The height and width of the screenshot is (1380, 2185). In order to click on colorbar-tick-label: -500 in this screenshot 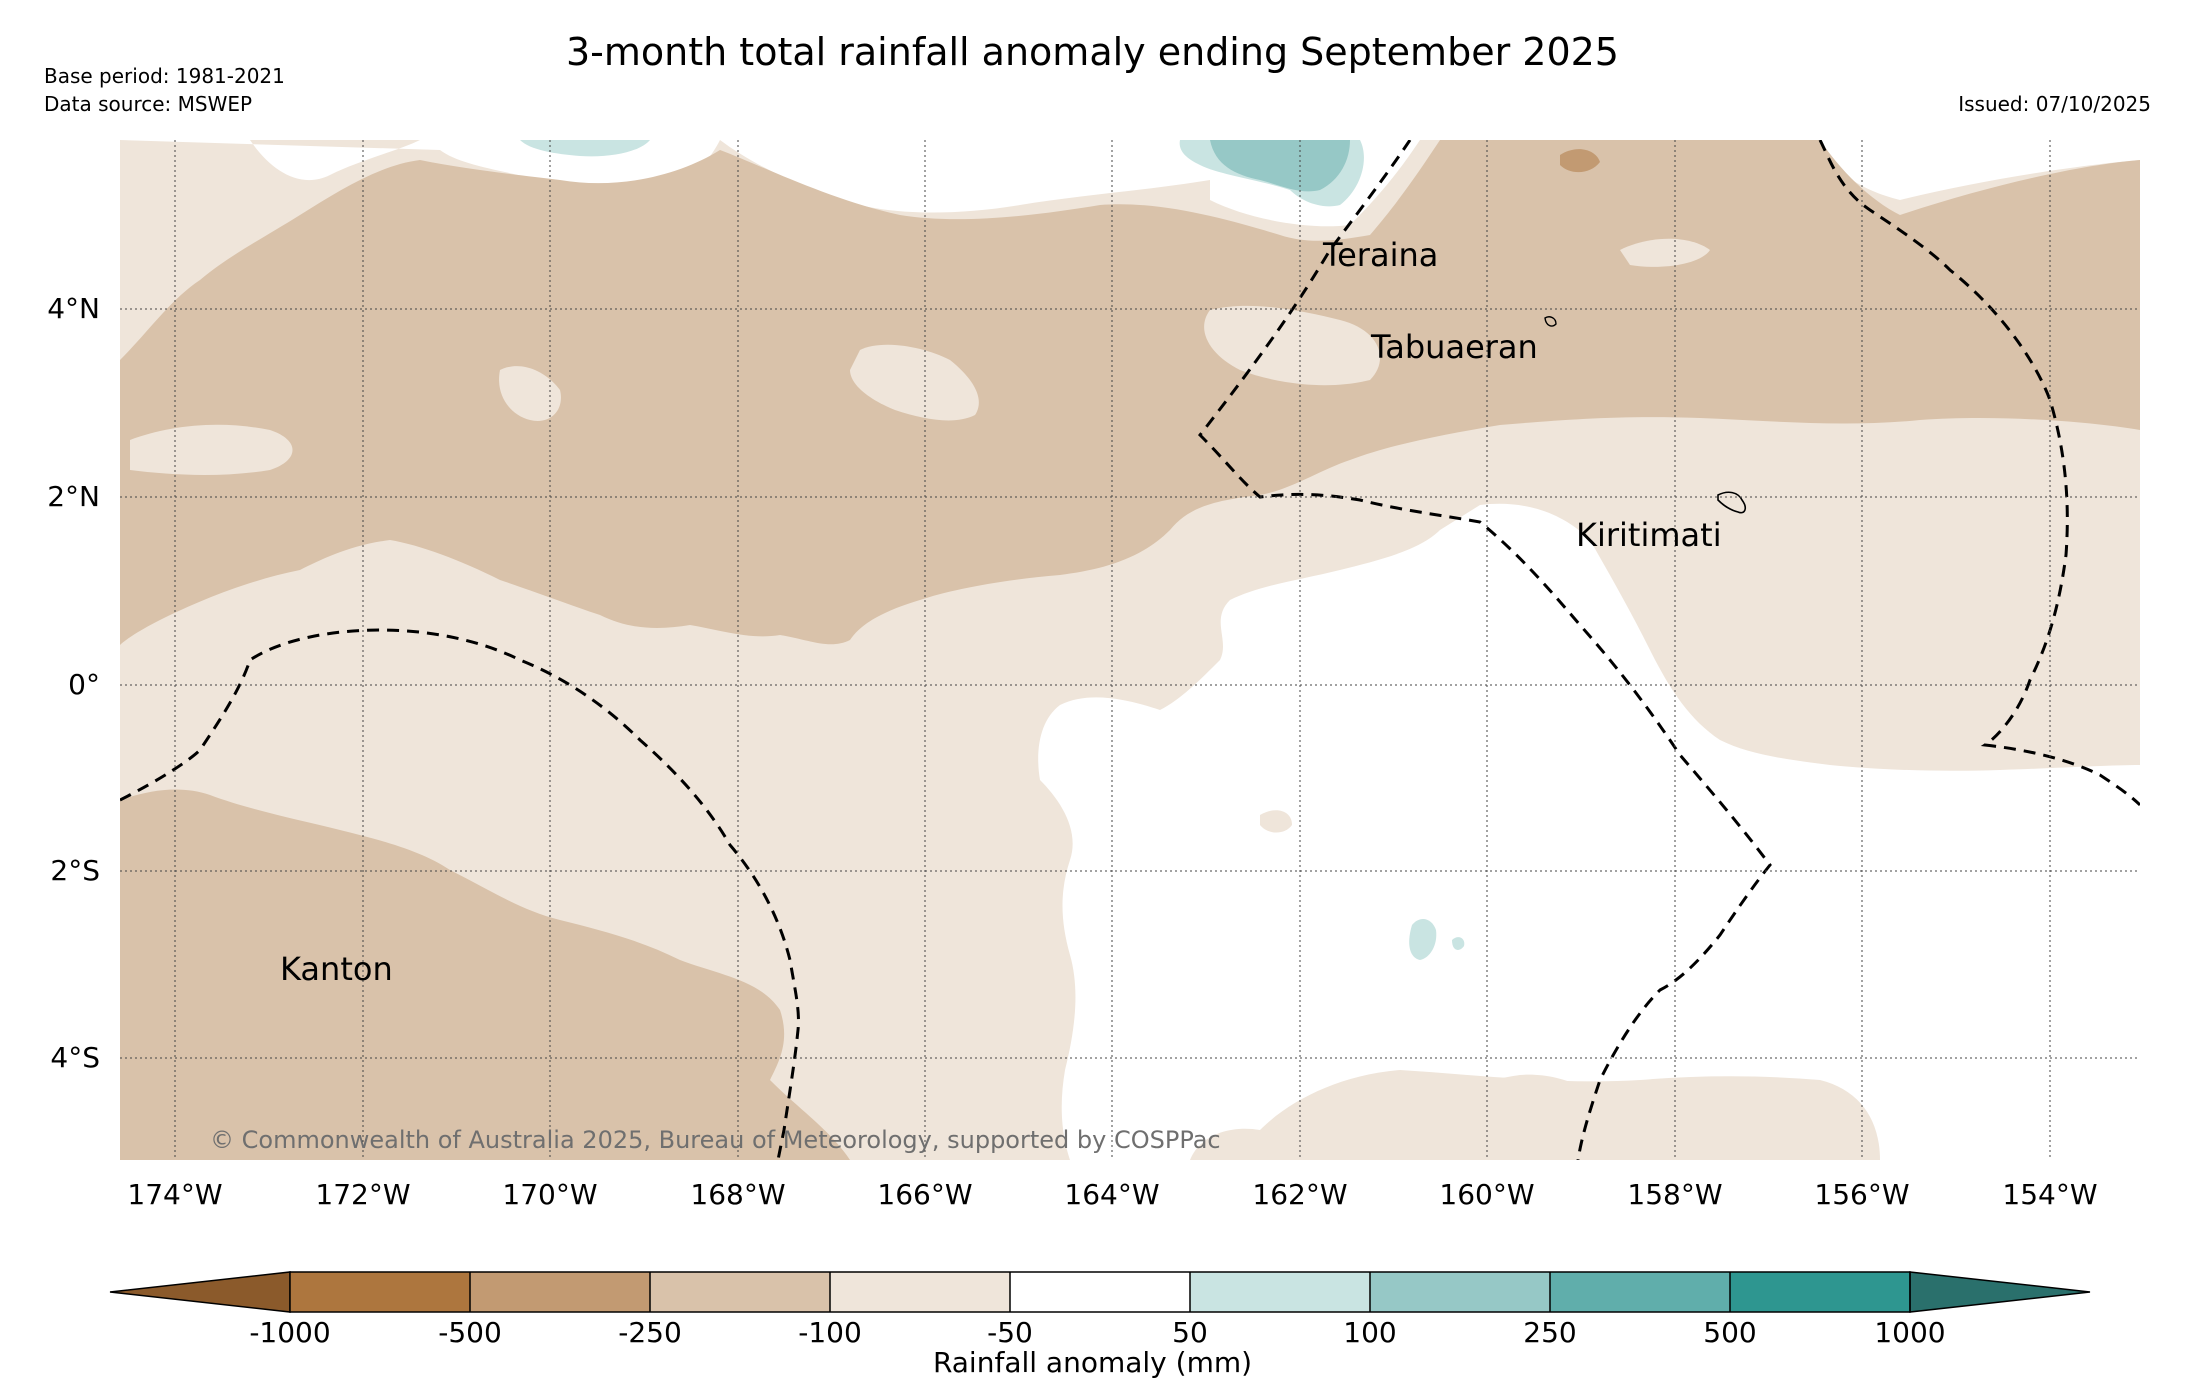, I will do `click(470, 1332)`.